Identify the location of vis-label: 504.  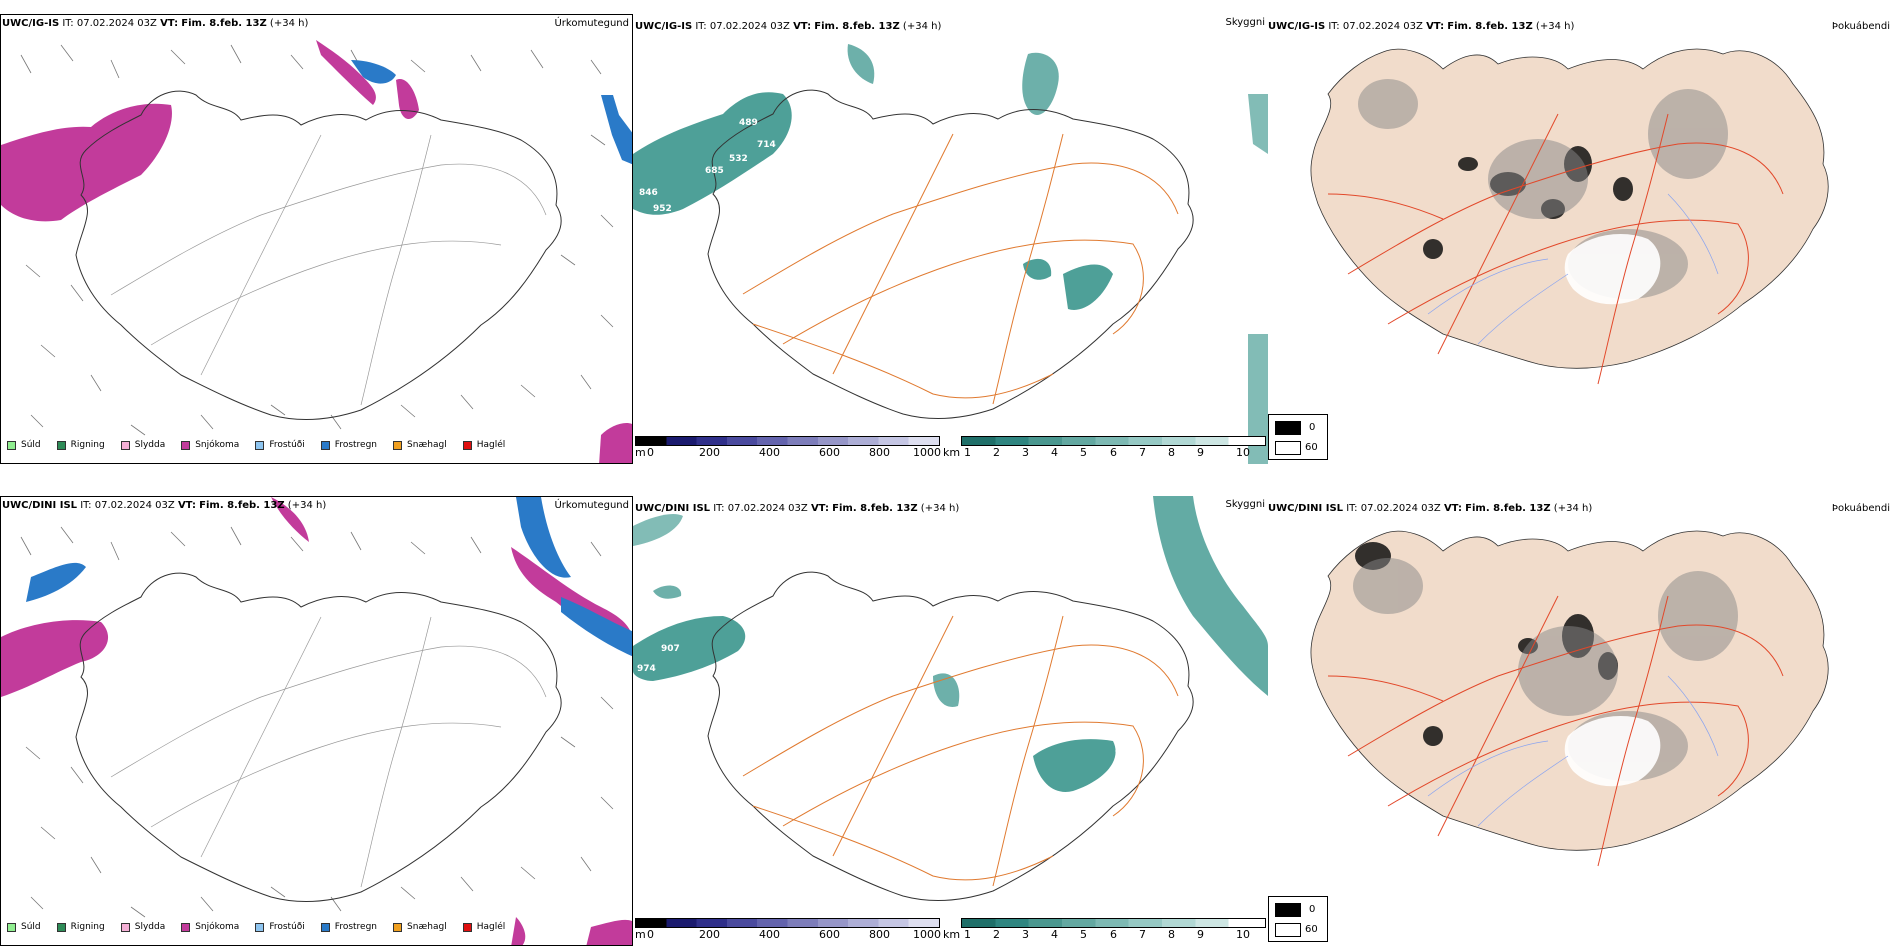
(1124, 269).